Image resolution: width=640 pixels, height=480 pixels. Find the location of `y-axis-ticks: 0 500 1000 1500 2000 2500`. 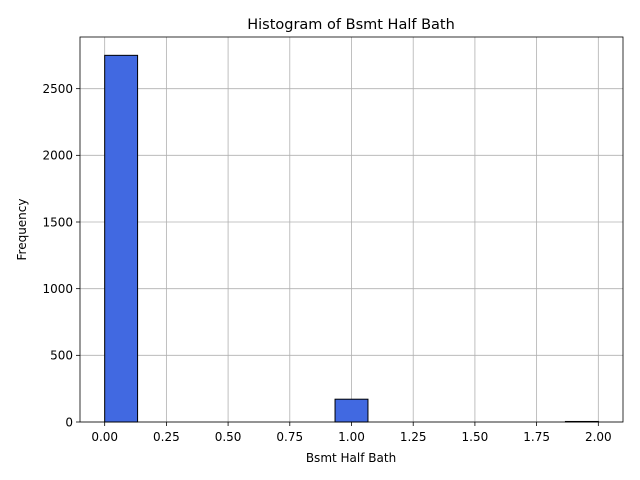

y-axis-ticks: 0 500 1000 1500 2000 2500 is located at coordinates (61, 255).